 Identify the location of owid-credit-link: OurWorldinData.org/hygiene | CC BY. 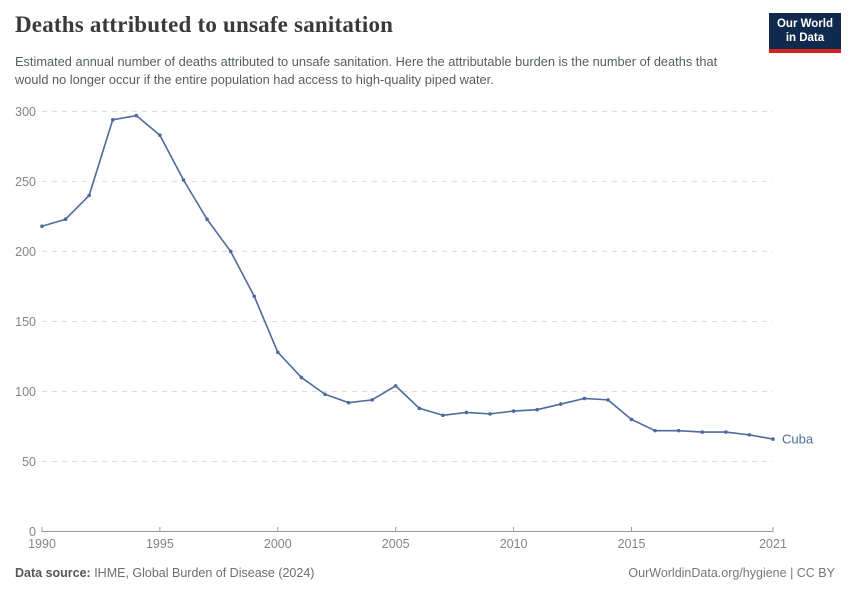
(731, 573).